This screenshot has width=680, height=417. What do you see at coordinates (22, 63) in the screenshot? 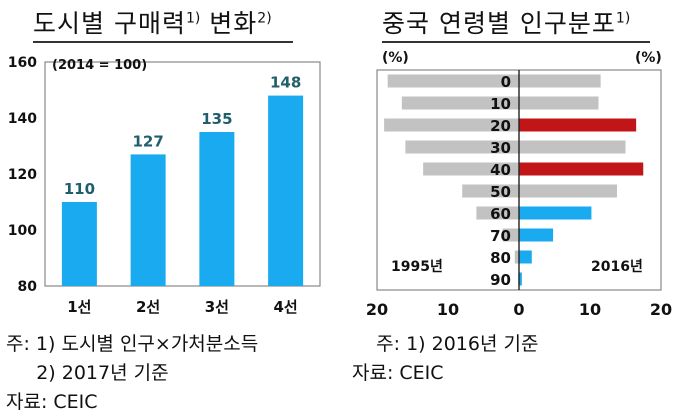
I see `left-ytick-label: 160` at bounding box center [22, 63].